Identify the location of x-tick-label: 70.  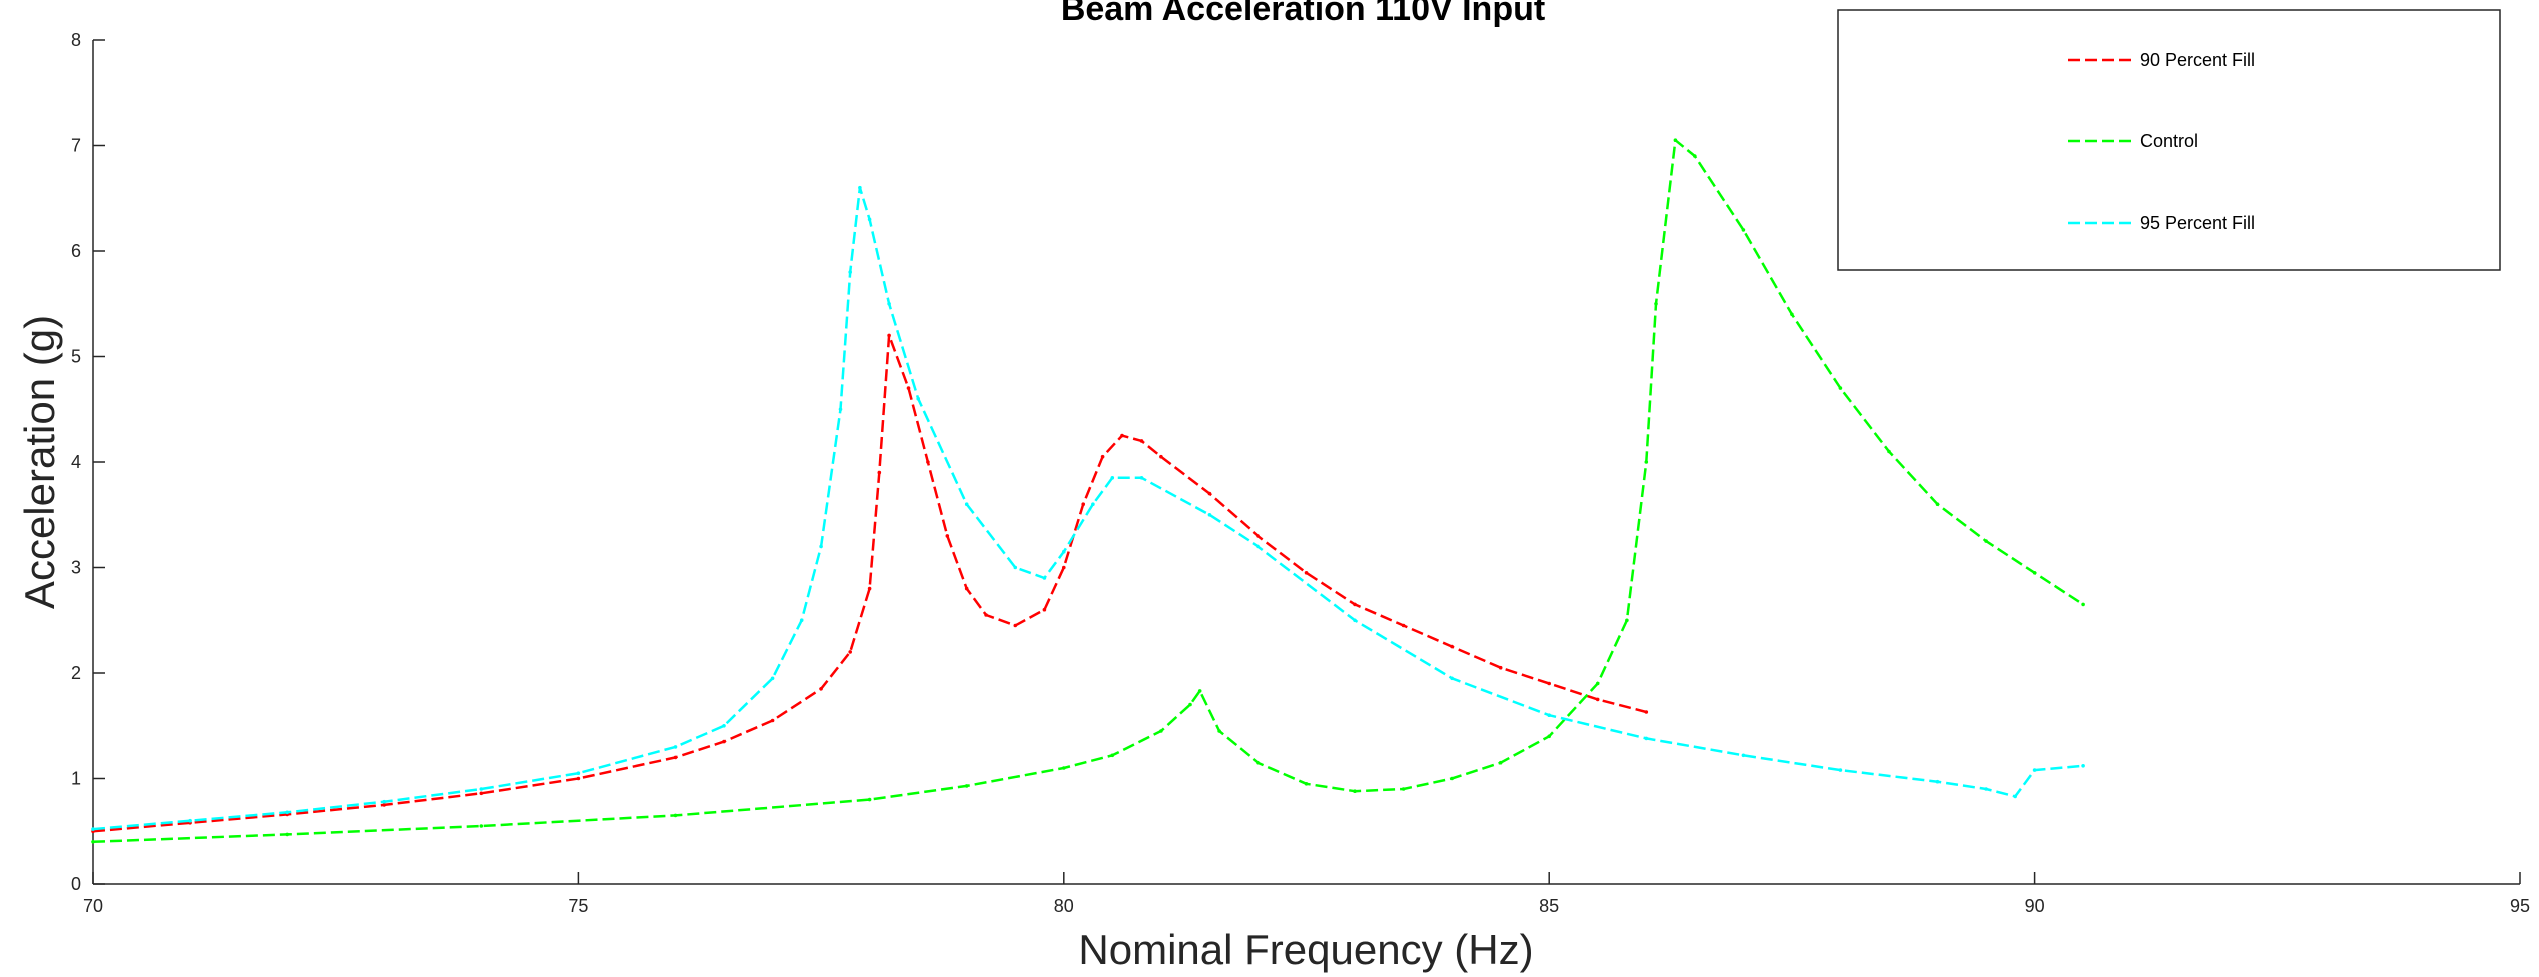
(93, 906).